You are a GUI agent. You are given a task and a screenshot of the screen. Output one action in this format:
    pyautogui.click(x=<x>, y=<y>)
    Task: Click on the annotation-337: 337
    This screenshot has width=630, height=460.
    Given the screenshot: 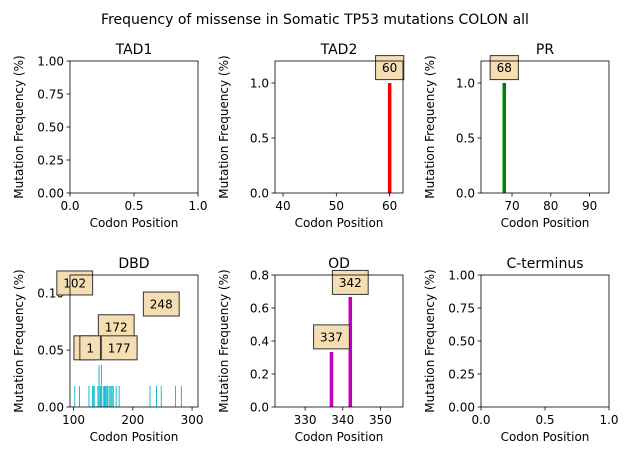 What is the action you would take?
    pyautogui.click(x=331, y=337)
    